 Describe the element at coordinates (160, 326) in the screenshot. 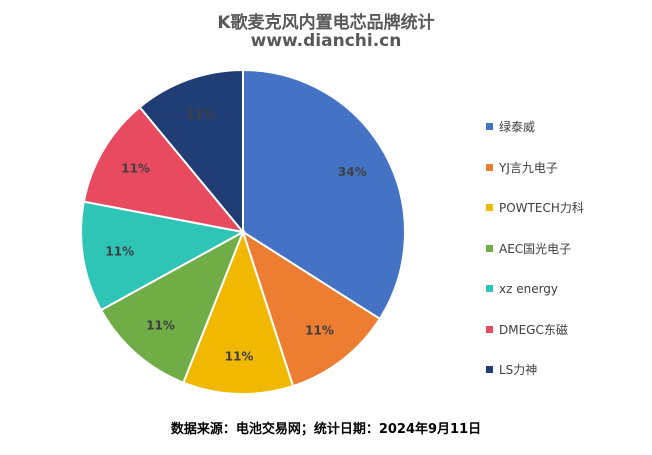

I see `slice-data-label-3: 11%` at that location.